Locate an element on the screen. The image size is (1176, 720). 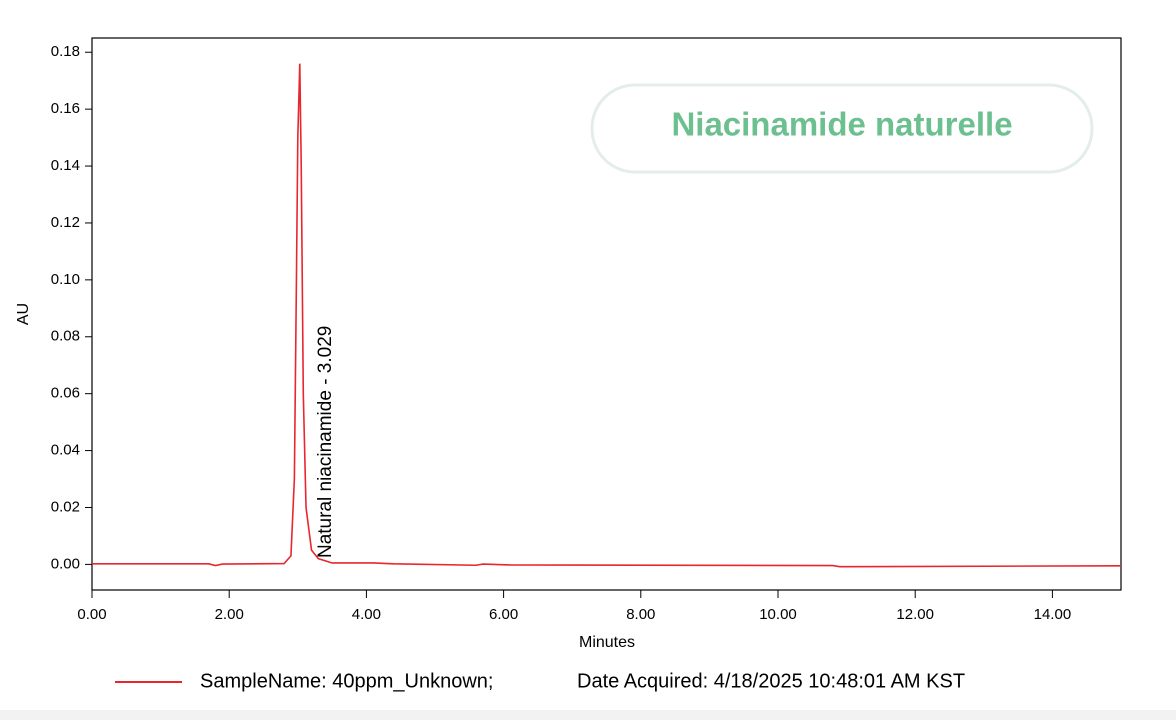
y-tick-label: 0.12 is located at coordinates (65, 222).